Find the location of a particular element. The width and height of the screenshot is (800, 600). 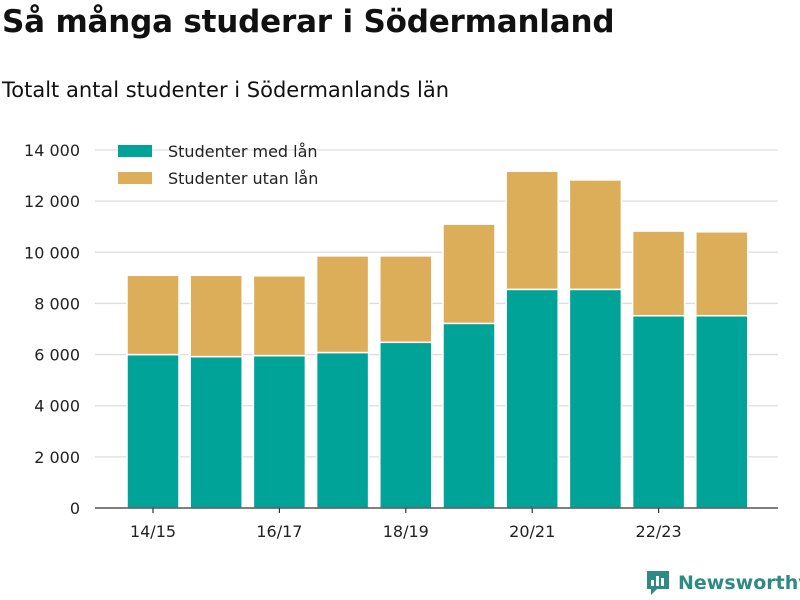

y-tick-label: 12 000 is located at coordinates (52, 201).